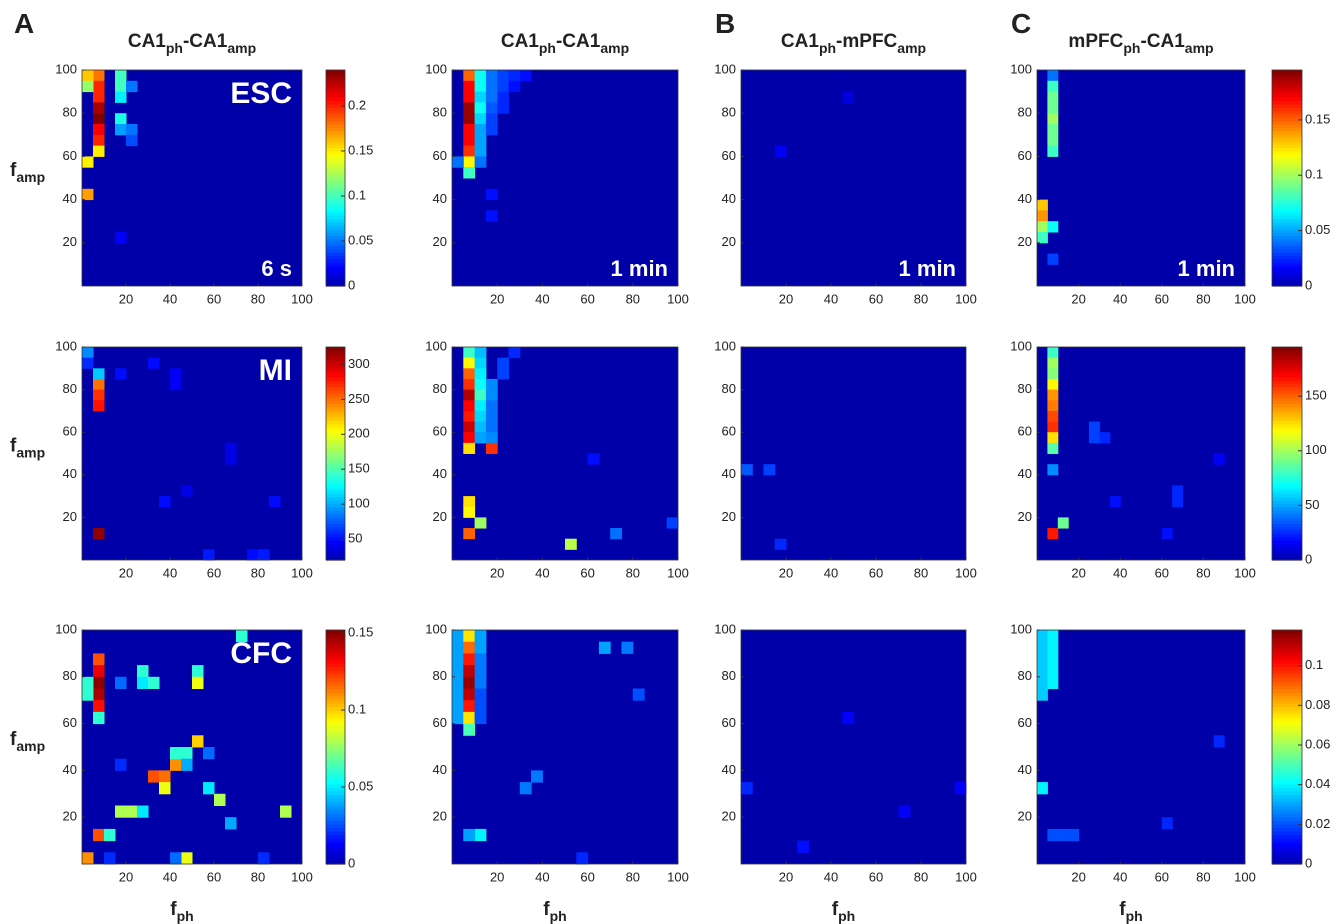  Describe the element at coordinates (30, 746) in the screenshot. I see `y-axis-label-part: amp` at that location.